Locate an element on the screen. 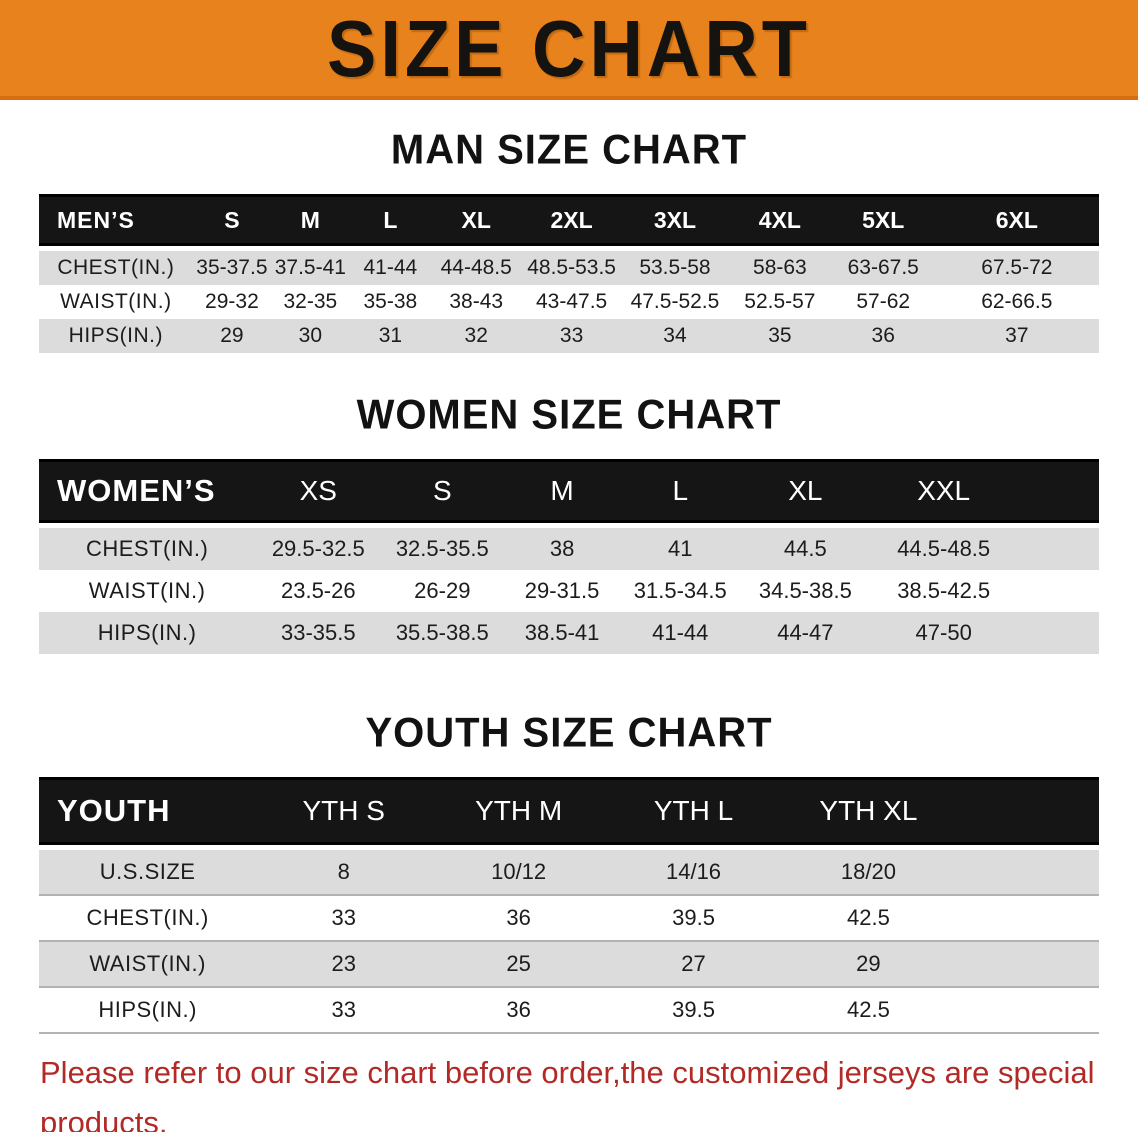  cell-value: 33-35.5 is located at coordinates (318, 633).